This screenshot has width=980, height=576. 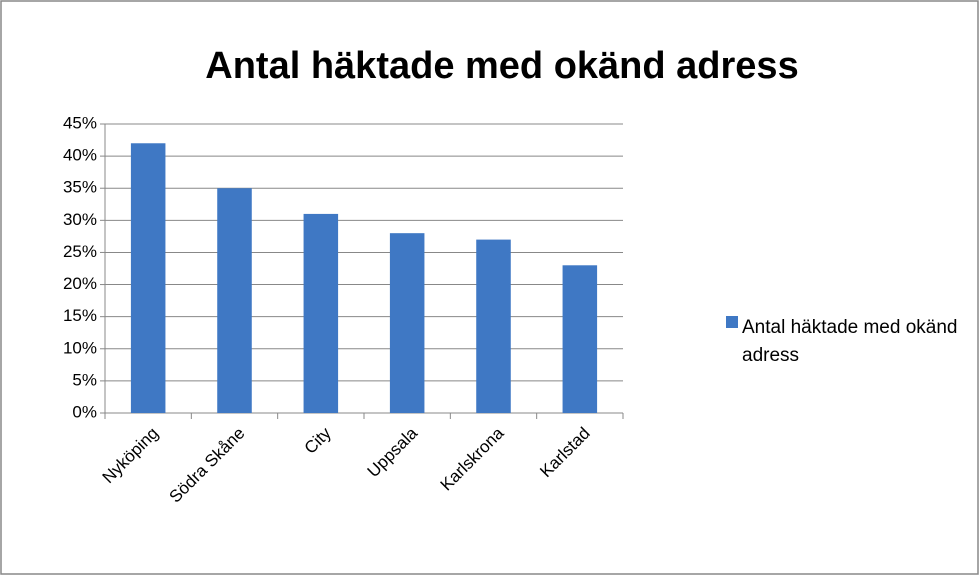 What do you see at coordinates (80, 187) in the screenshot?
I see `y-tick-label: 35%` at bounding box center [80, 187].